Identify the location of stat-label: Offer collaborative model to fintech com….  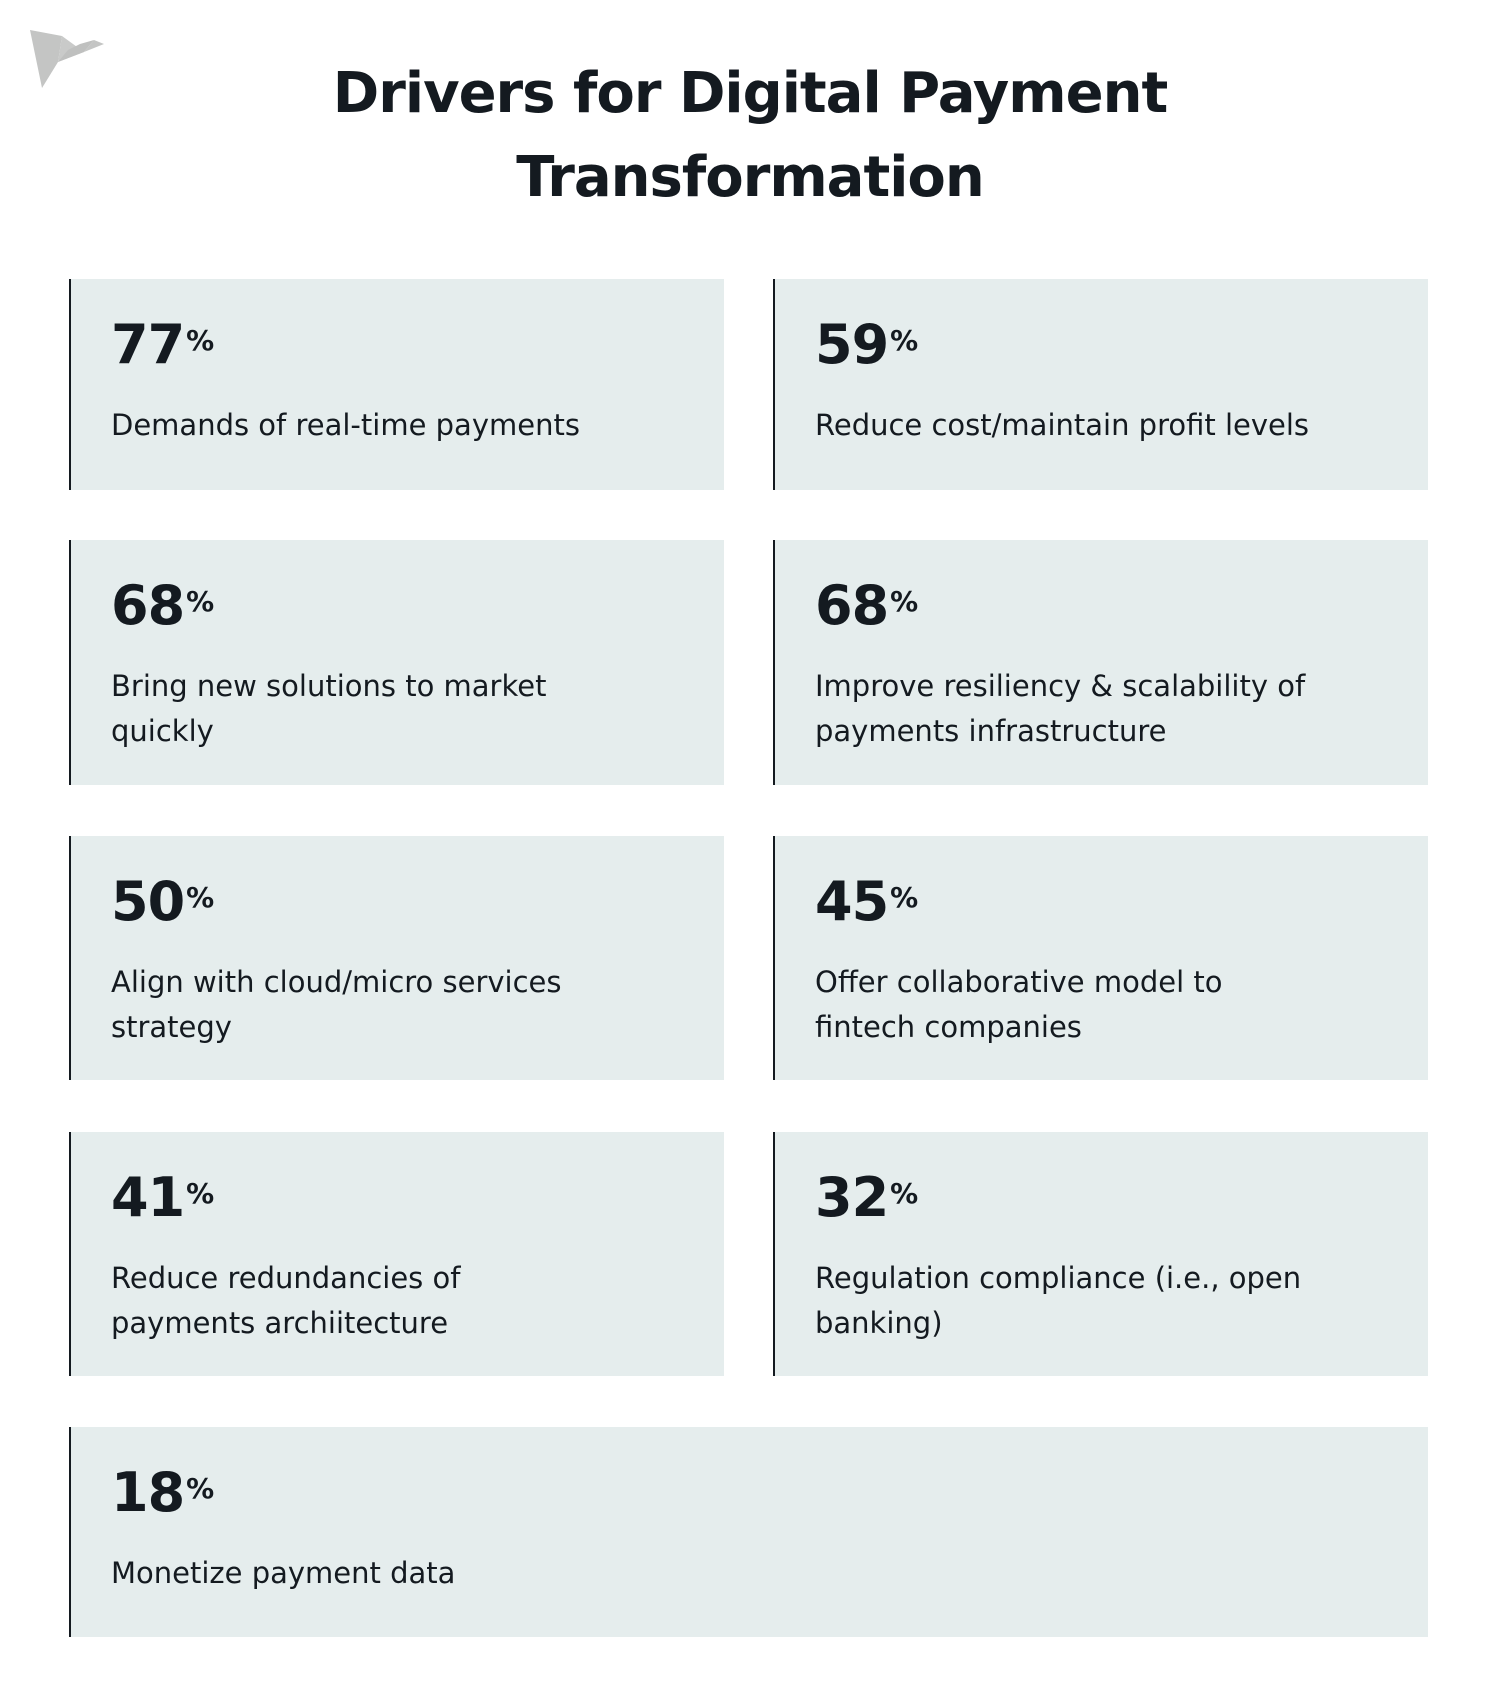
(1019, 1004).